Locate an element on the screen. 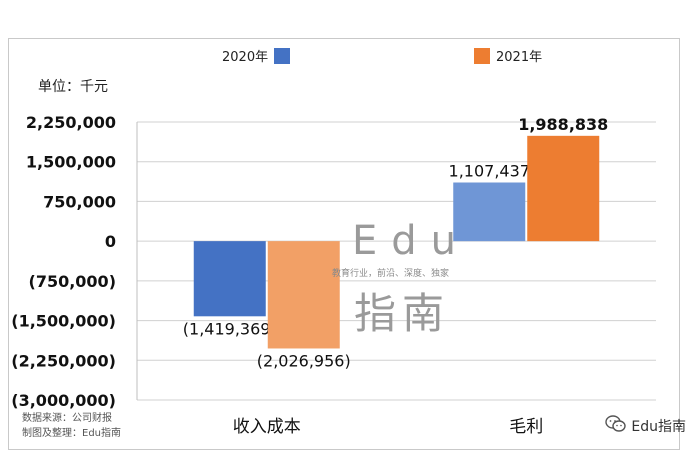 The image size is (700, 457). legend-2021-swatch is located at coordinates (482, 55).